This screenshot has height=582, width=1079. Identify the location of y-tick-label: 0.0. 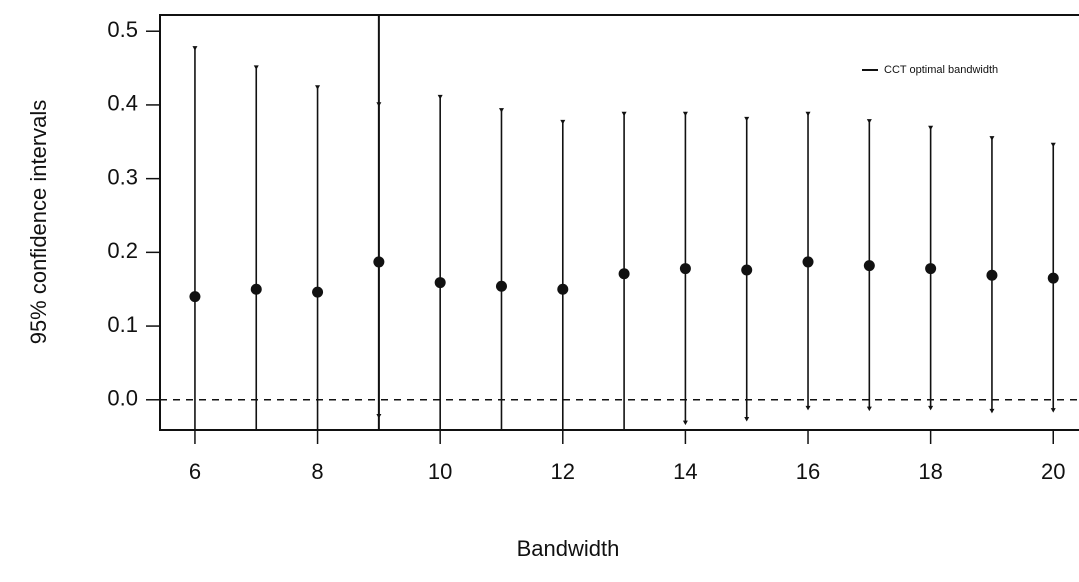
(122, 398).